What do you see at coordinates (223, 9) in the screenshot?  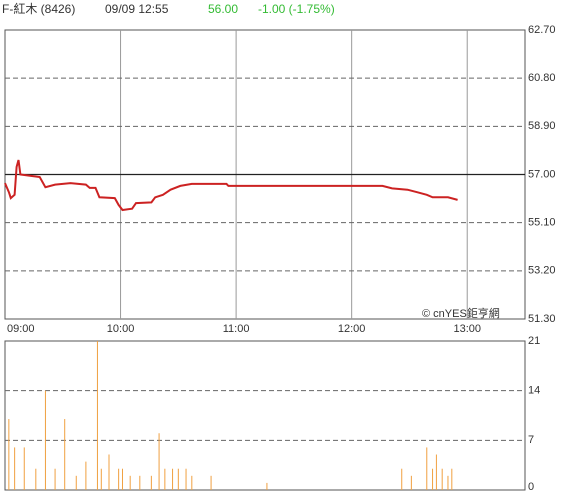 I see `quote-price: 56.00` at bounding box center [223, 9].